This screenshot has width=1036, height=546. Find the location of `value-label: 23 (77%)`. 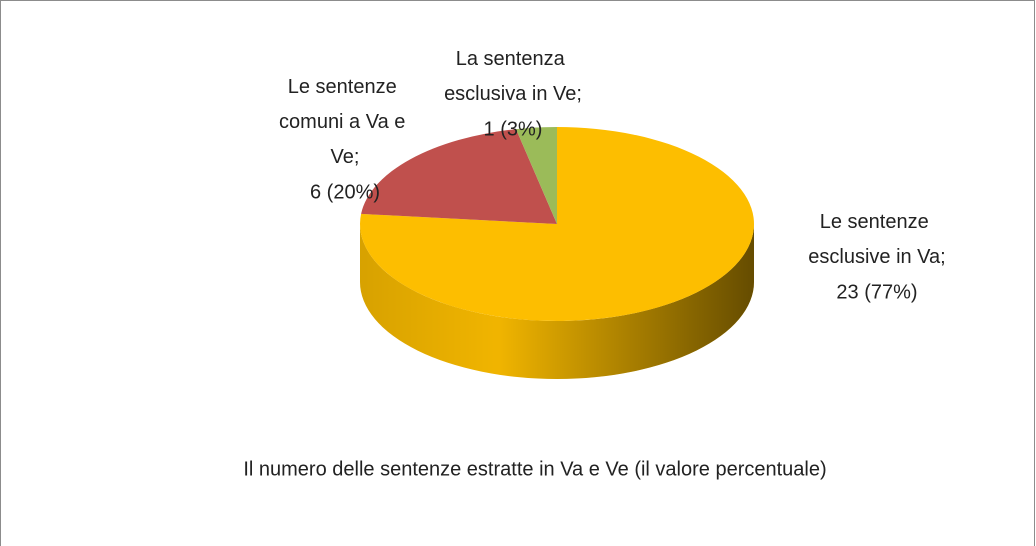

value-label: 23 (77%) is located at coordinates (876, 292).